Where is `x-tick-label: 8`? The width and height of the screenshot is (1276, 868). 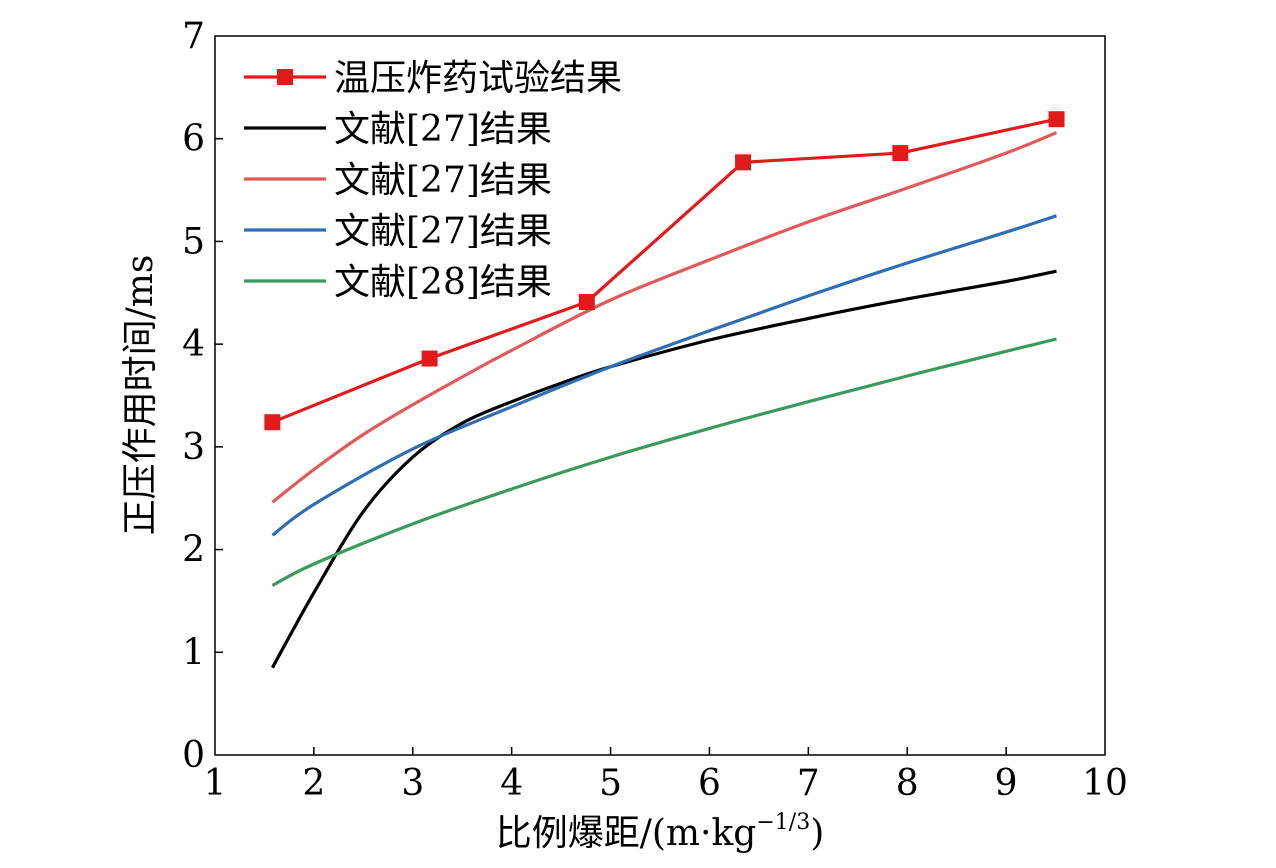
x-tick-label: 8 is located at coordinates (907, 783).